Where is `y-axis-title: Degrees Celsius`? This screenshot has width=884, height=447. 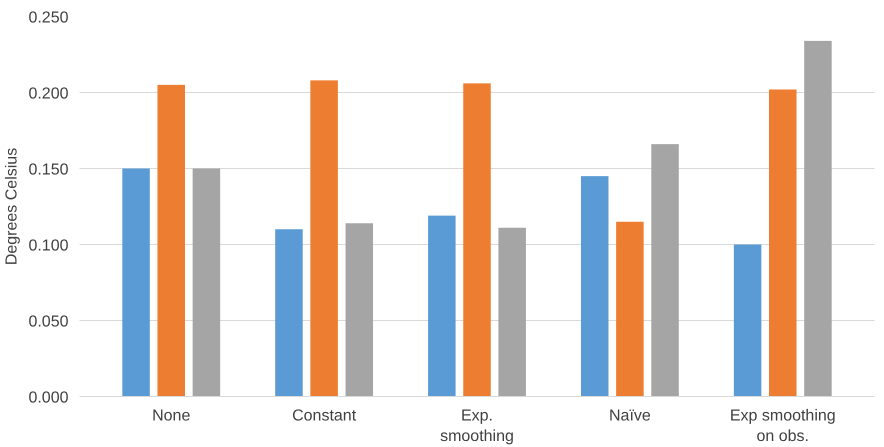
y-axis-title: Degrees Celsius is located at coordinates (11, 207).